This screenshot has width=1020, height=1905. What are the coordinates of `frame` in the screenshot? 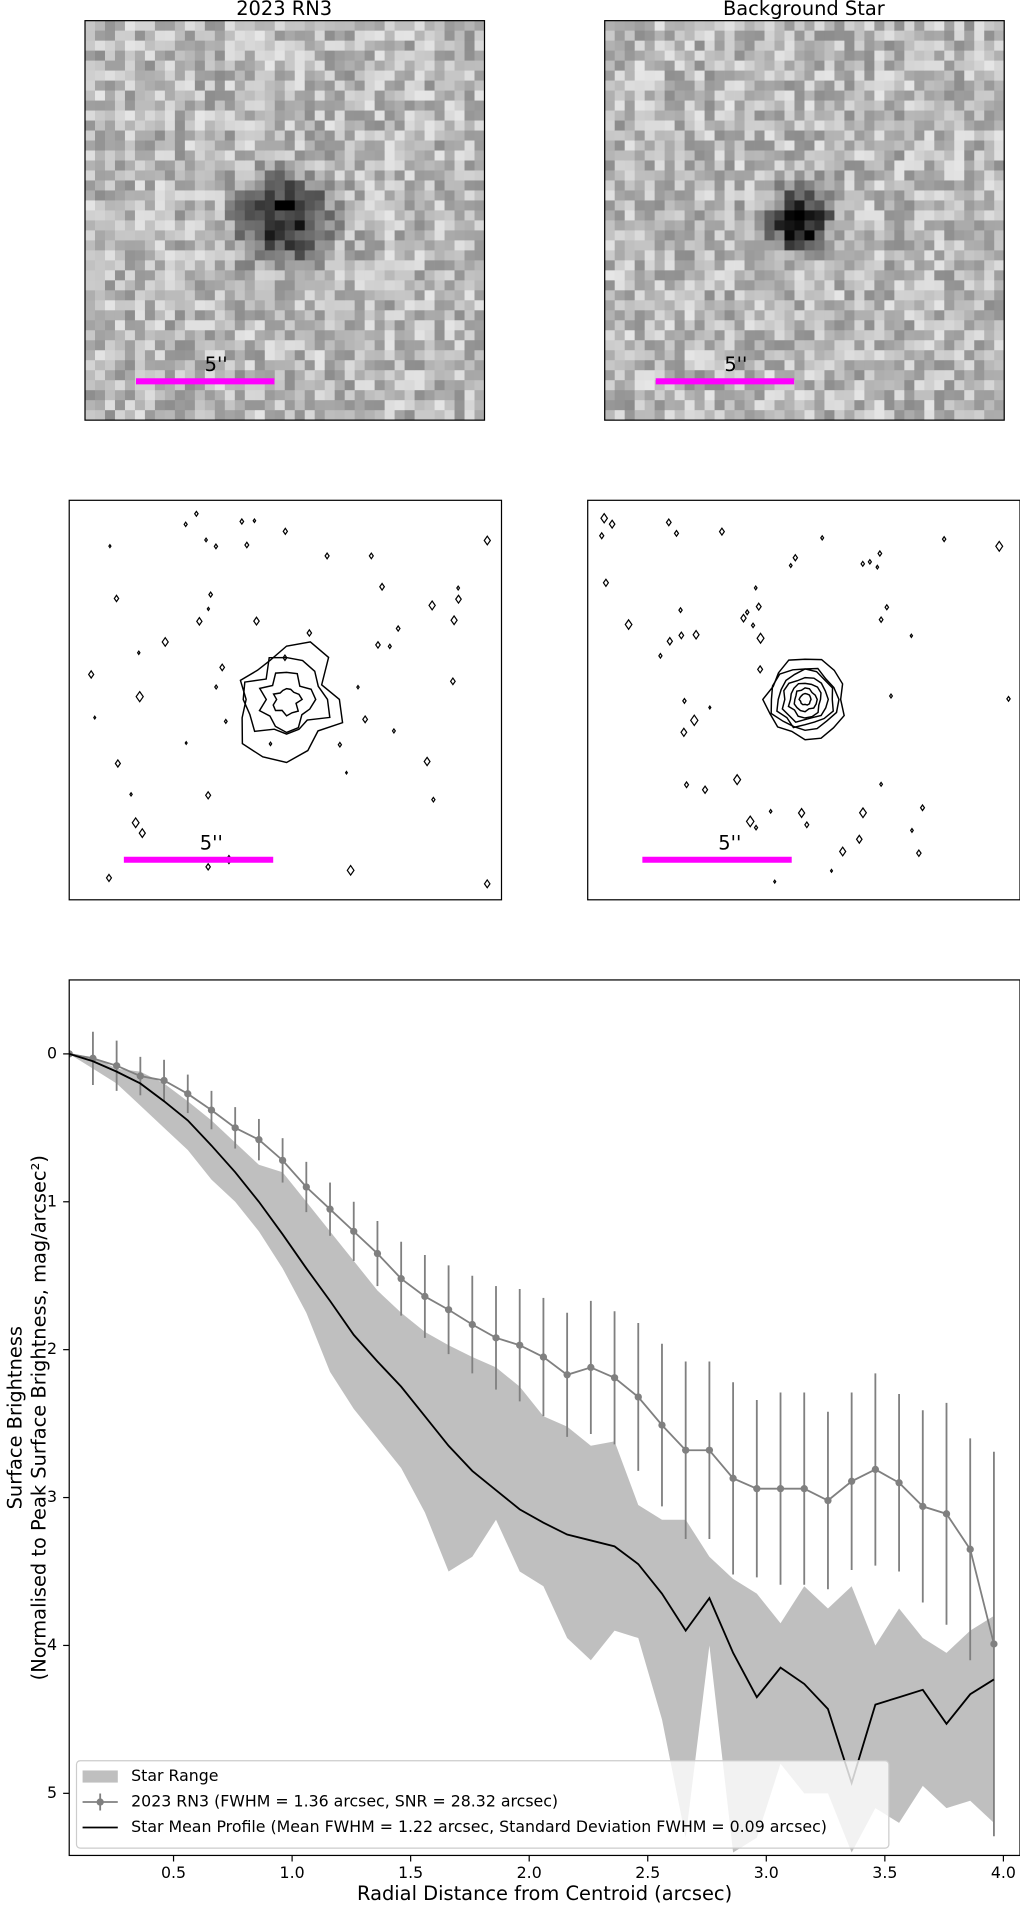 It's located at (285, 700).